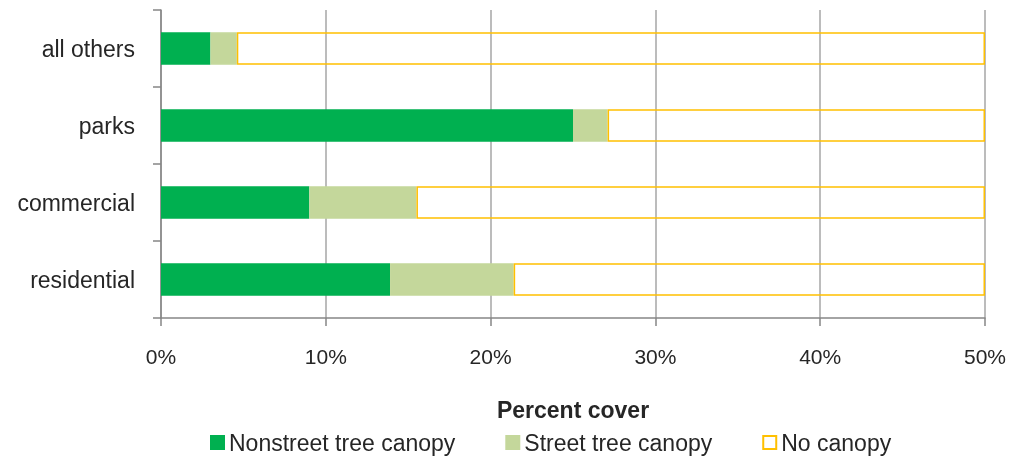 The image size is (1011, 465). I want to click on x-tick-label: 40%, so click(820, 356).